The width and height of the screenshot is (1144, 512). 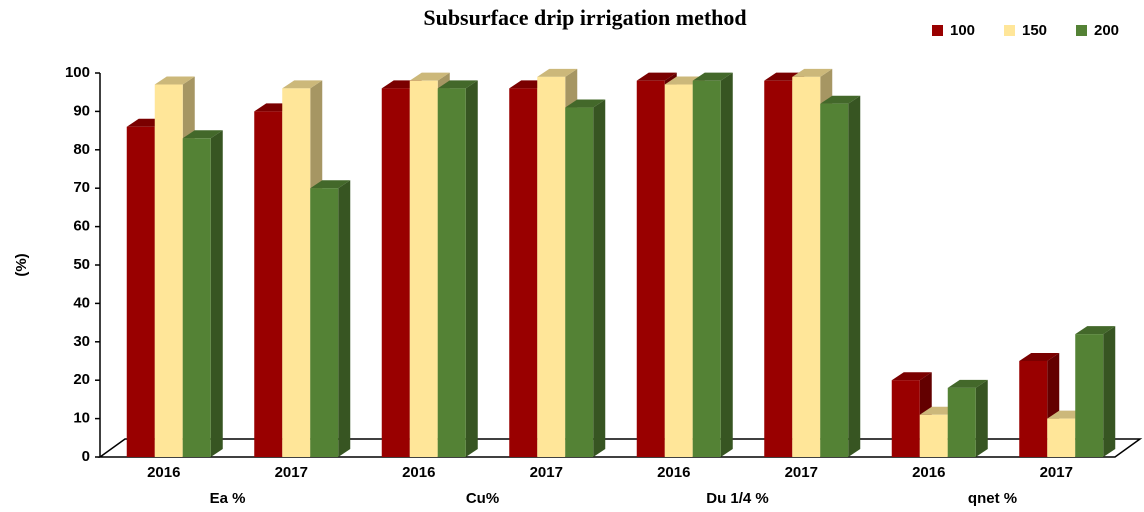 I want to click on y-tick-label: 80, so click(x=81, y=149).